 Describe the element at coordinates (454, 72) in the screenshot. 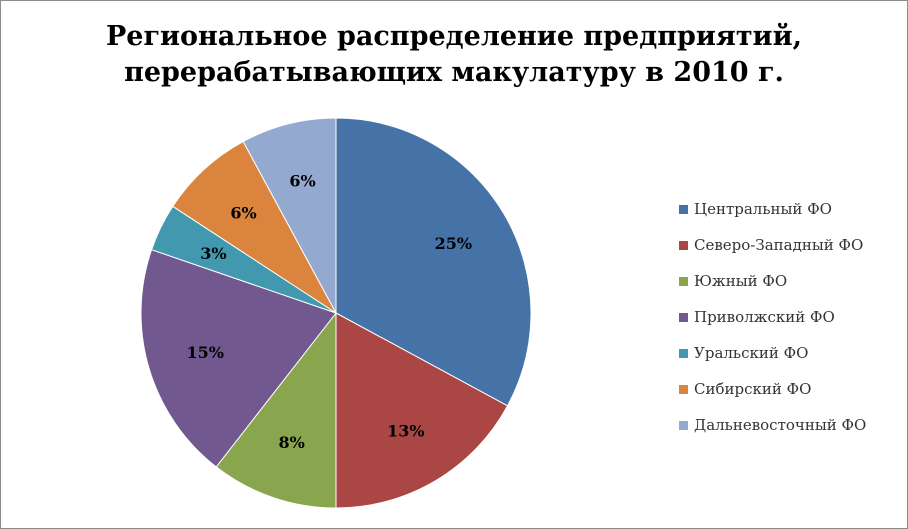

I see `chart-title-line-2: перерабатывающих макулатуру в 2010 г.` at that location.